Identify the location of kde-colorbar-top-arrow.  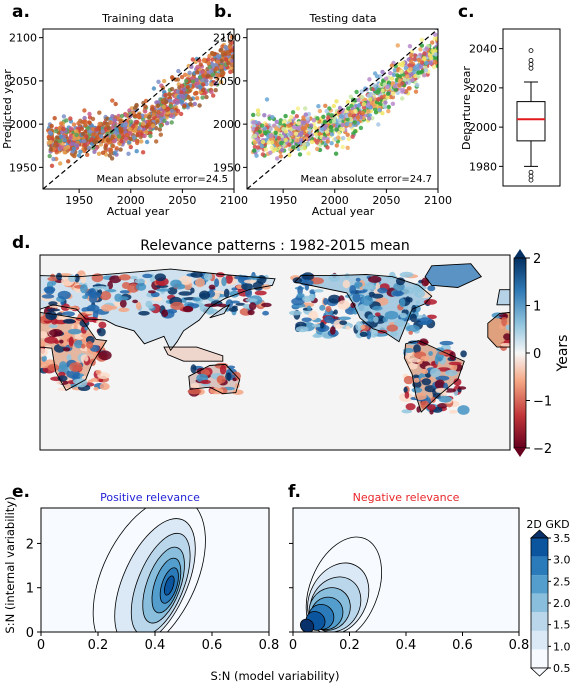
(539, 534).